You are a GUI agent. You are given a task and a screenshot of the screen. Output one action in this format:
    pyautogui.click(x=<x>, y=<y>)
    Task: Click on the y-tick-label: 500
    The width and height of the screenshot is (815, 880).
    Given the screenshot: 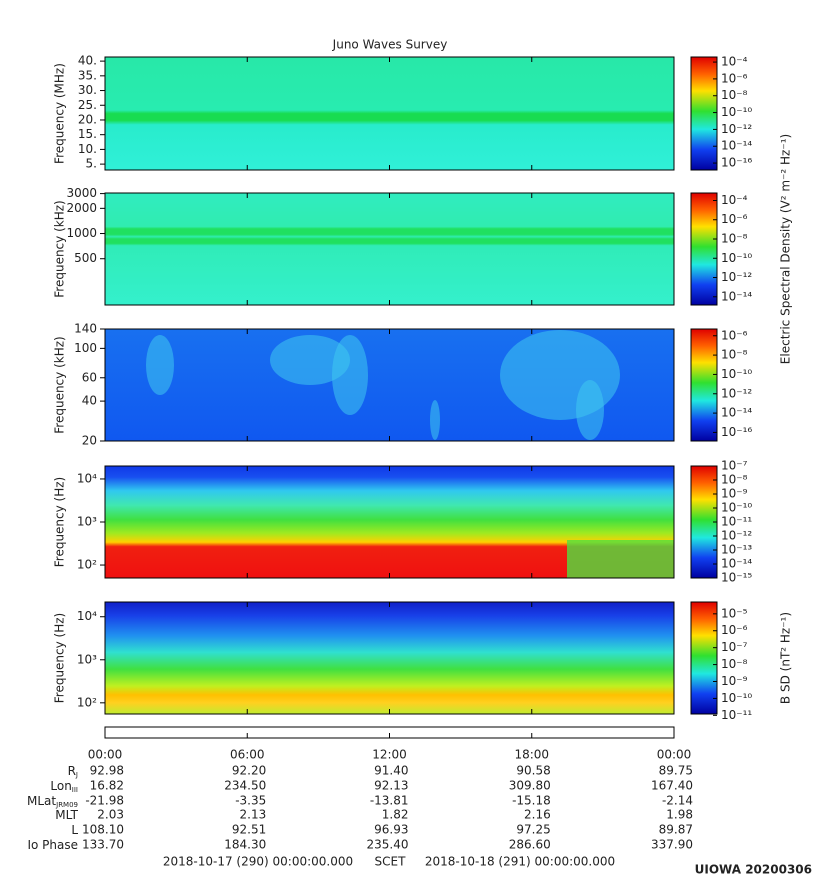 What is the action you would take?
    pyautogui.click(x=85, y=258)
    